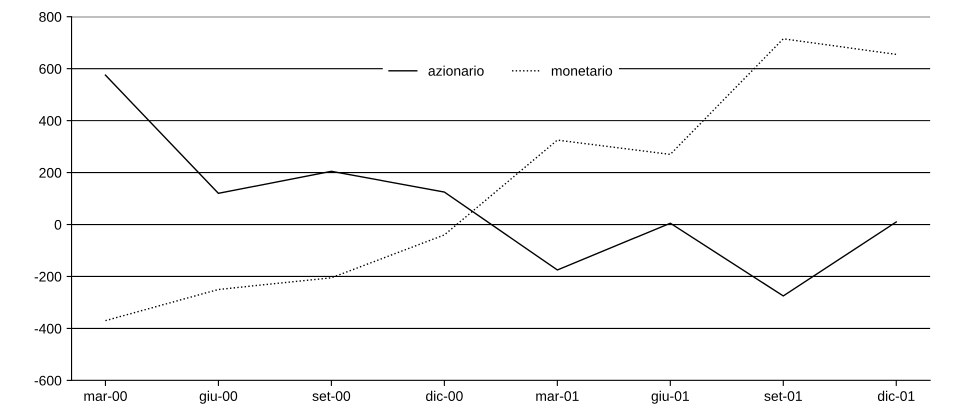 This screenshot has height=418, width=954. What do you see at coordinates (444, 395) in the screenshot?
I see `x-tick-label: dic-00` at bounding box center [444, 395].